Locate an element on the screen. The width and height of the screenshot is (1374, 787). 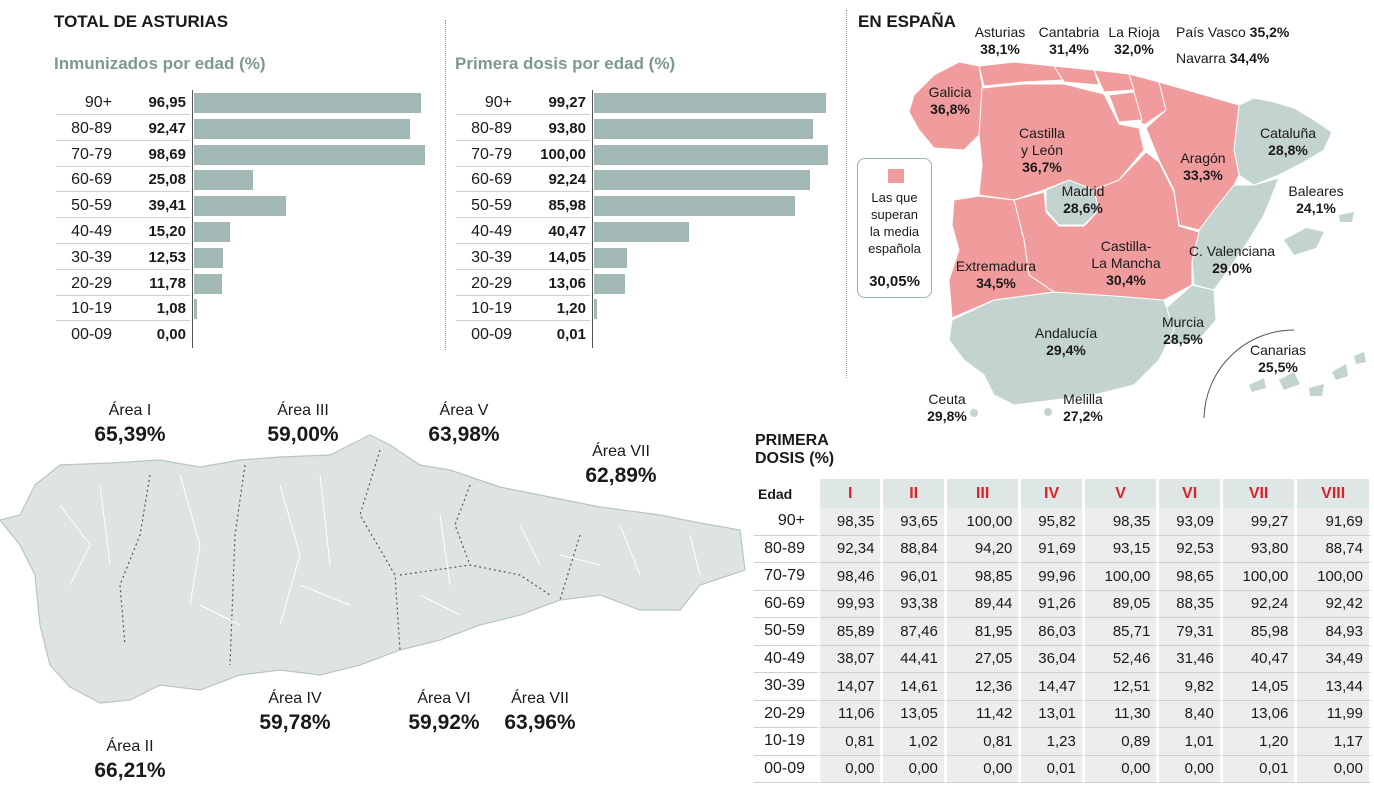
area-label-VI: Área VI is located at coordinates (444, 698).